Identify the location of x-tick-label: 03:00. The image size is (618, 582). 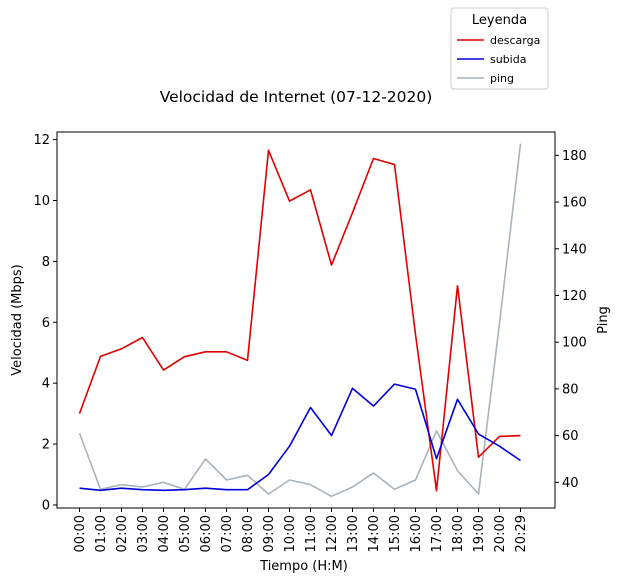
(143, 533).